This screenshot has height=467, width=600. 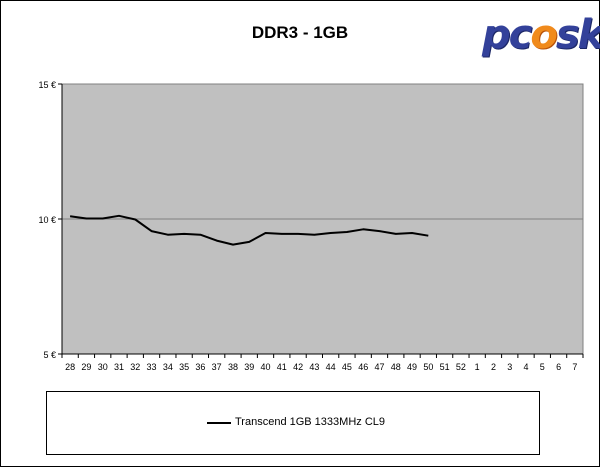 What do you see at coordinates (103, 367) in the screenshot?
I see `x-tick-label-30: 30` at bounding box center [103, 367].